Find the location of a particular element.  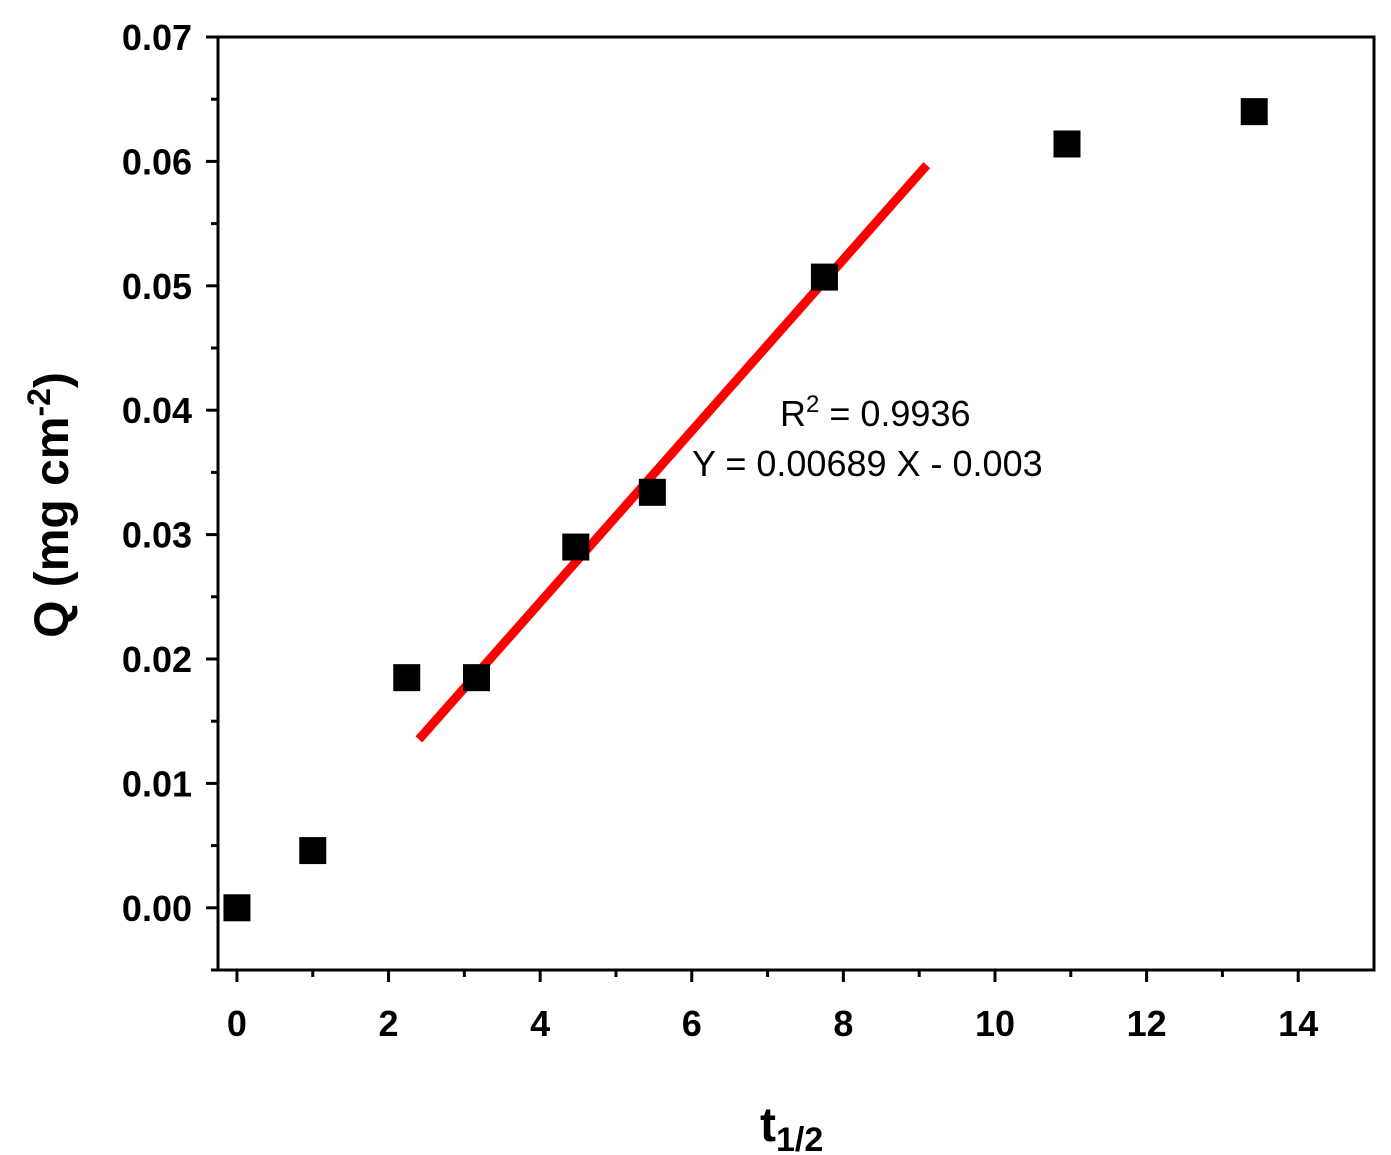

annotation-r2: R2 = 0.9936 is located at coordinates (875, 412).